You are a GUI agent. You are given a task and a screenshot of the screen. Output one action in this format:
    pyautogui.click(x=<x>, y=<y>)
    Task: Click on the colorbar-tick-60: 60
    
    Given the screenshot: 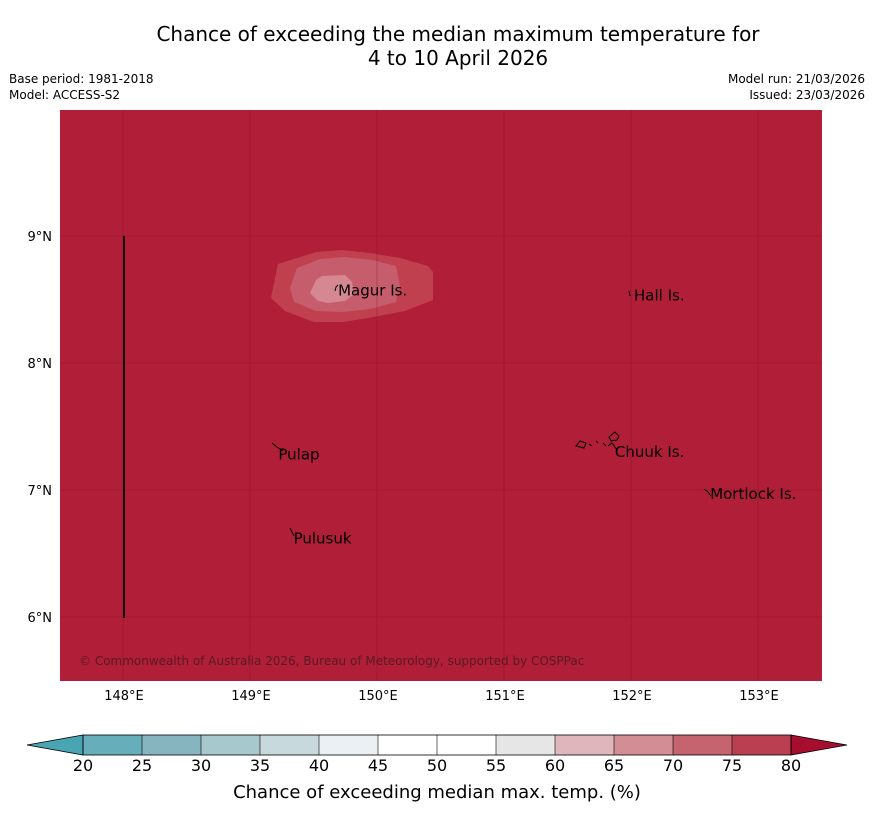 What is the action you would take?
    pyautogui.click(x=555, y=765)
    